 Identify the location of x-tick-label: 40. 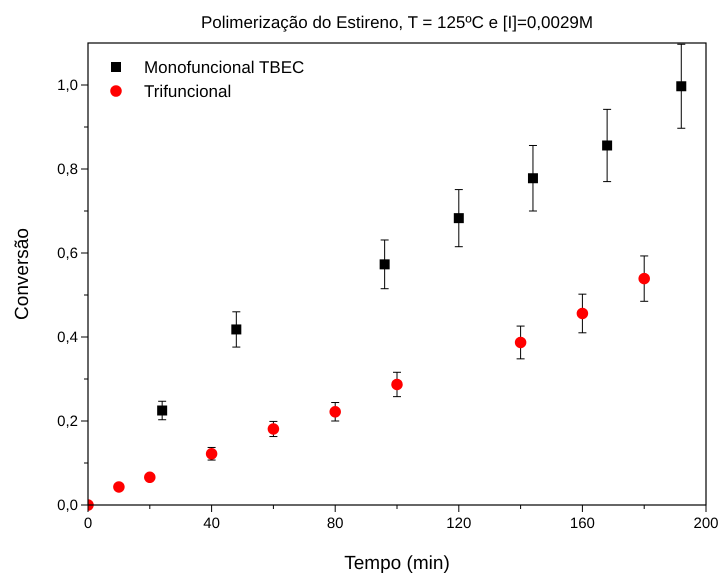
(211, 523).